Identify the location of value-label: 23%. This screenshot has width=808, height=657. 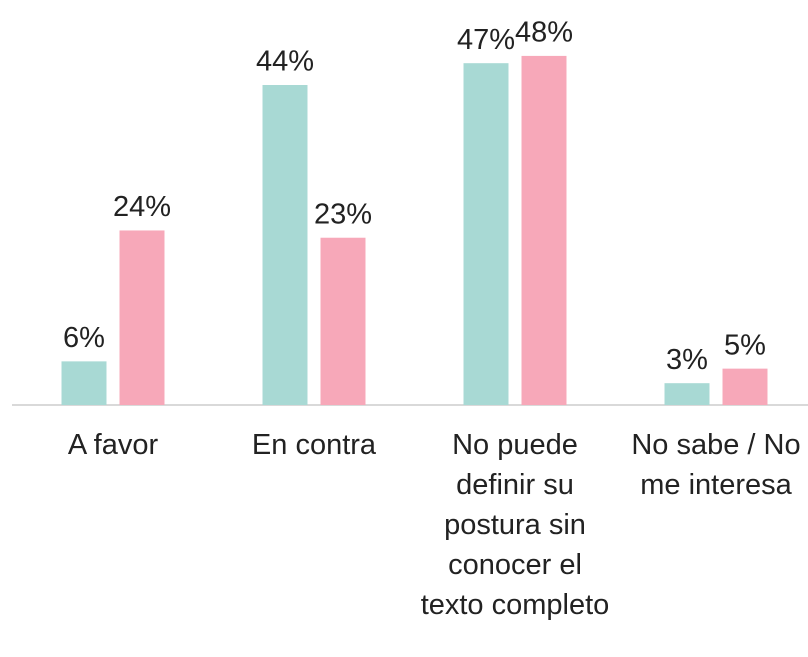
(343, 214).